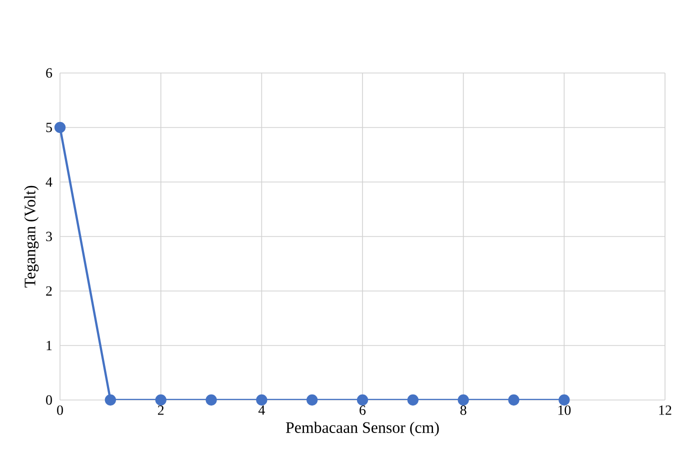 The height and width of the screenshot is (457, 687). I want to click on x-tick-label: 10, so click(564, 410).